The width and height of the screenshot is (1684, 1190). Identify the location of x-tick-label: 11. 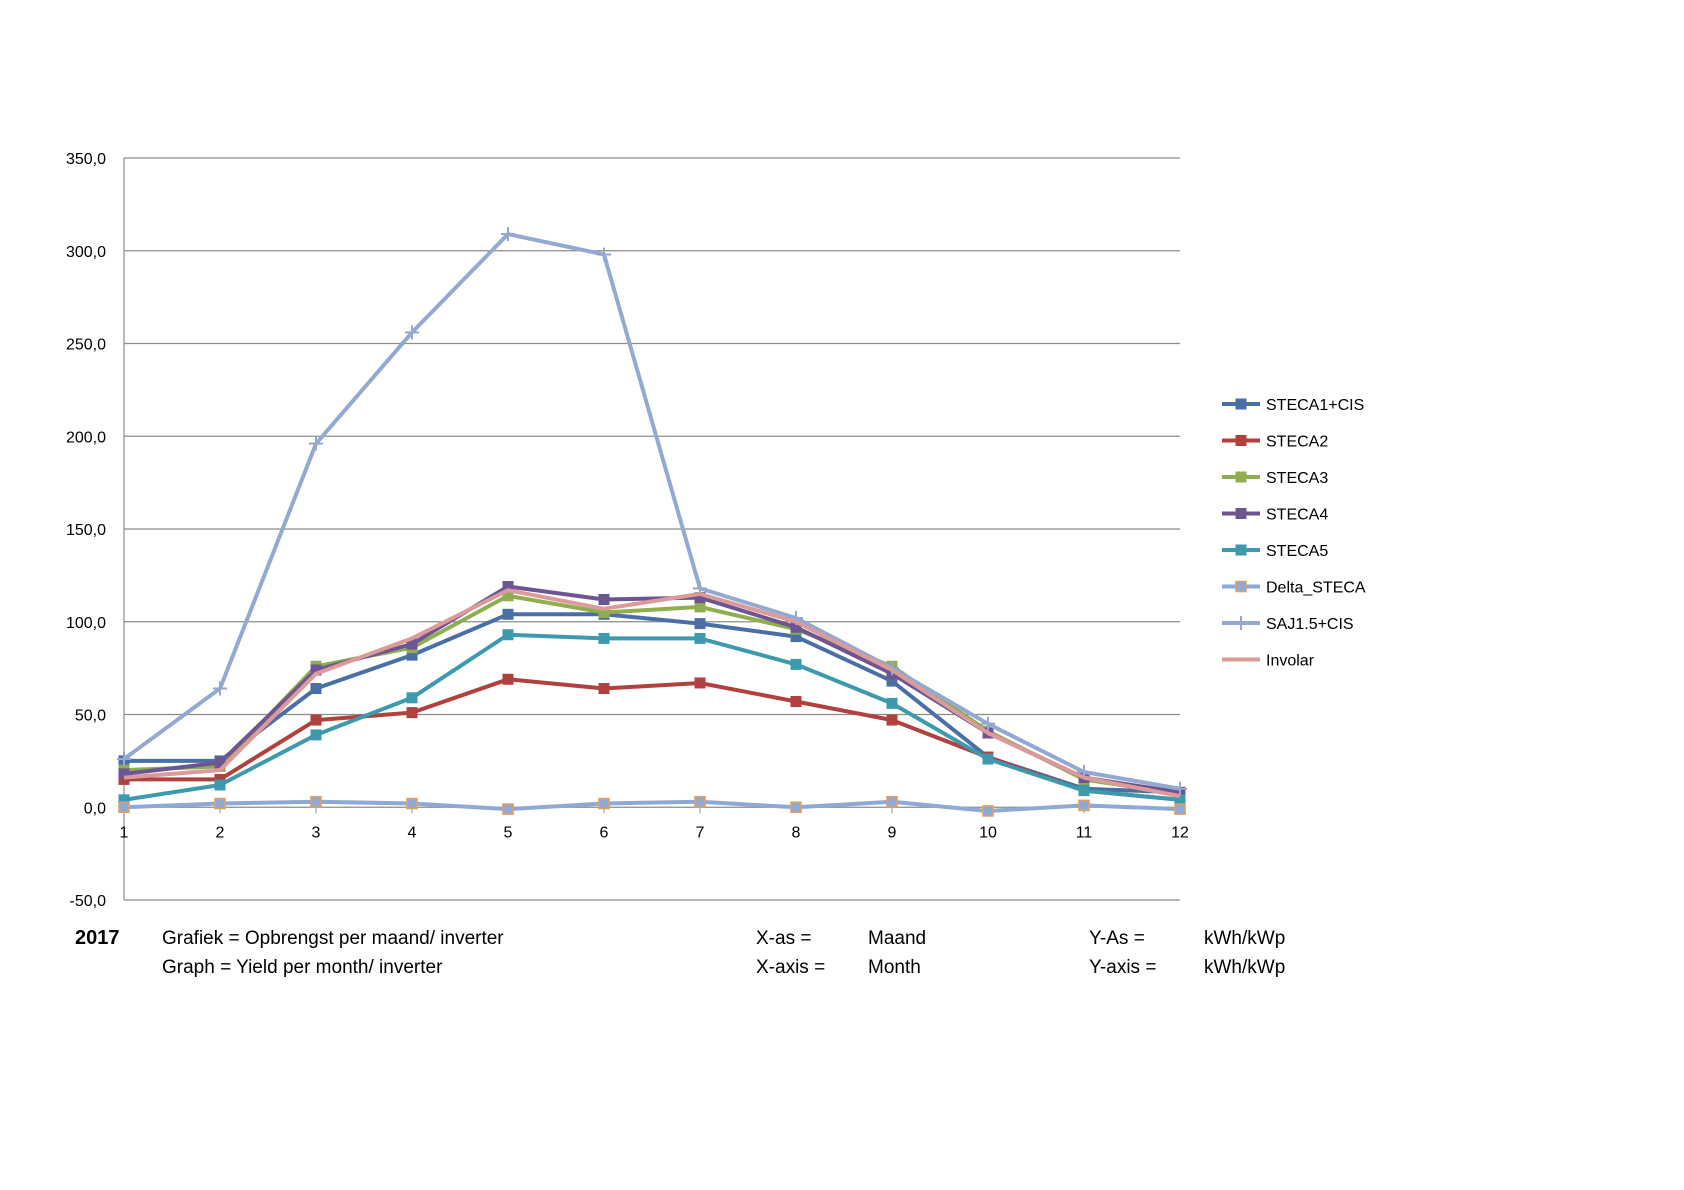
(1084, 832).